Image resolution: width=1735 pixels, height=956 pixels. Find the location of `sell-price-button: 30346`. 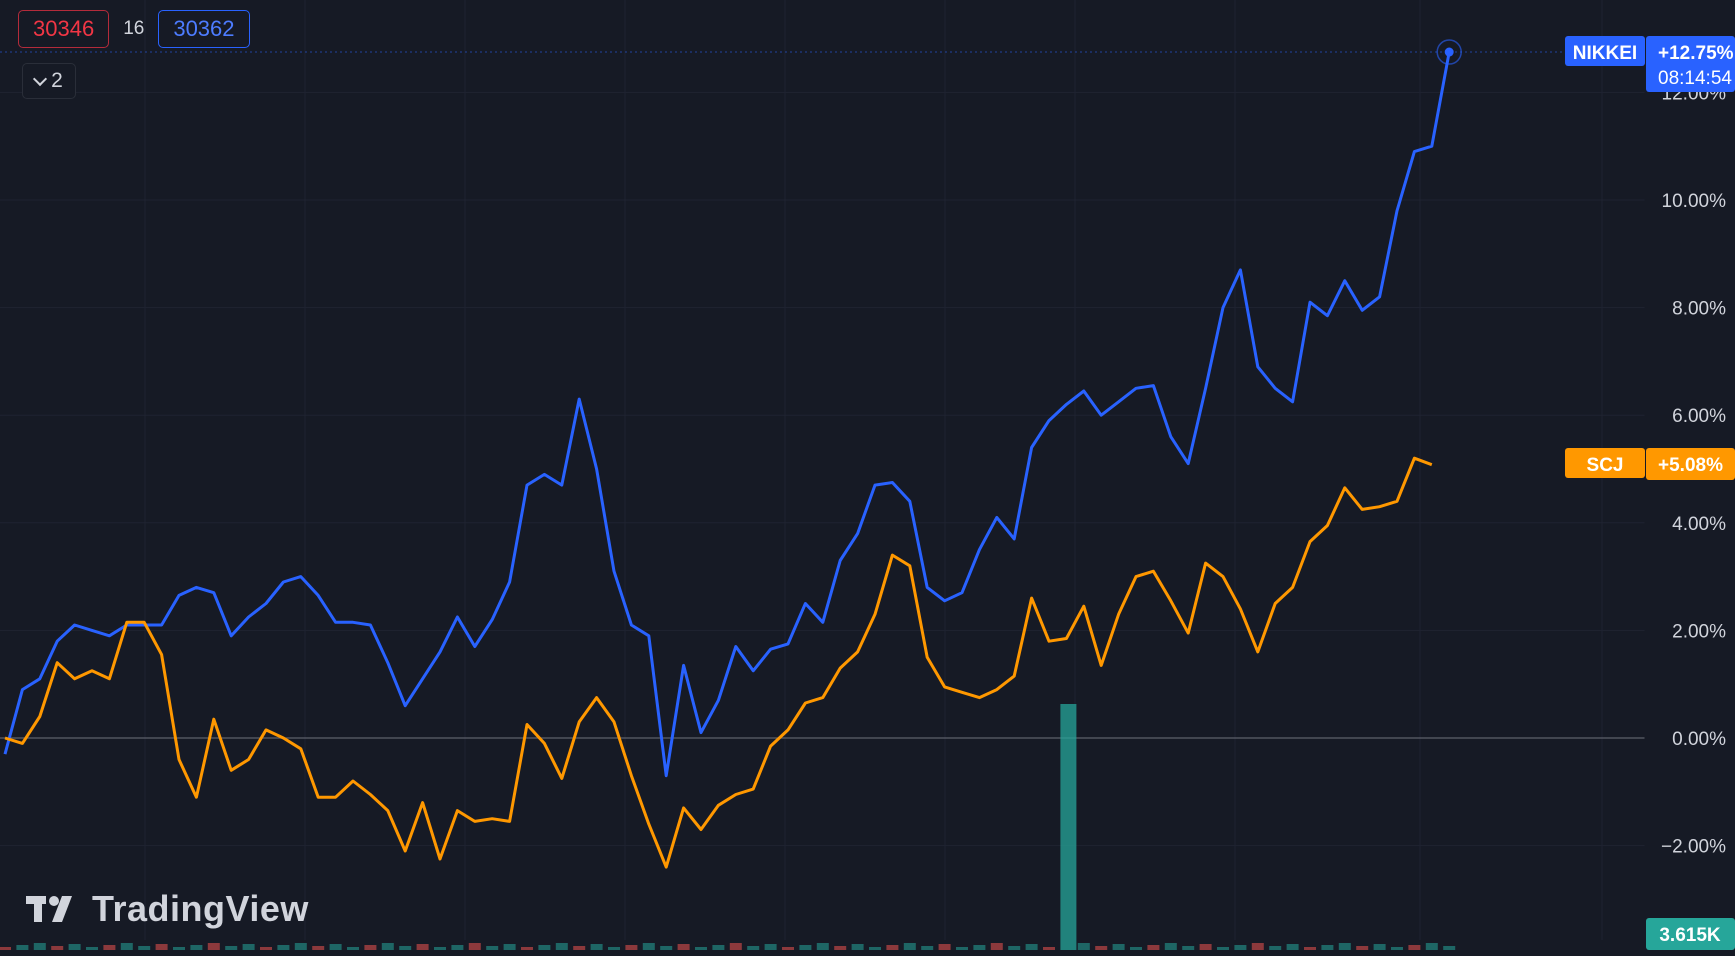

sell-price-button: 30346 is located at coordinates (64, 29).